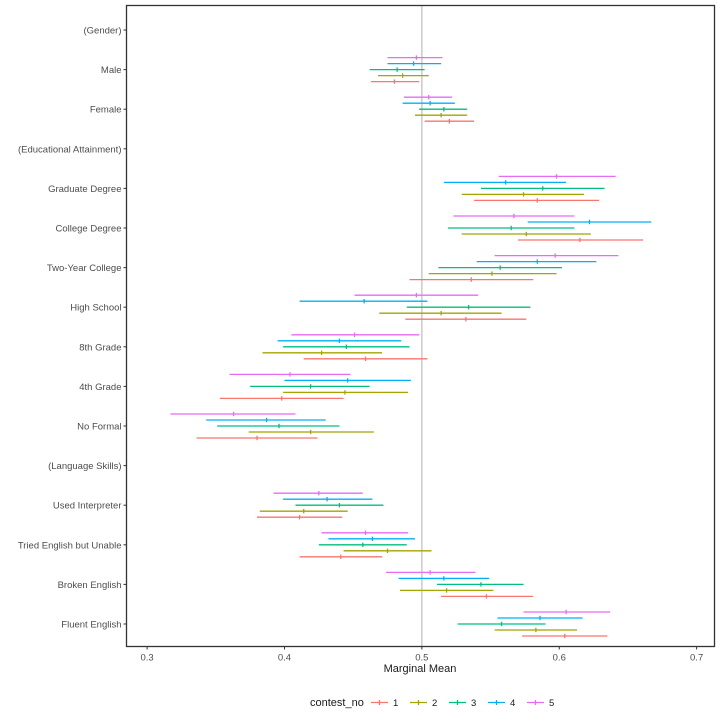 The height and width of the screenshot is (720, 720). Describe the element at coordinates (95, 308) in the screenshot. I see `y-tick-label: High School` at that location.